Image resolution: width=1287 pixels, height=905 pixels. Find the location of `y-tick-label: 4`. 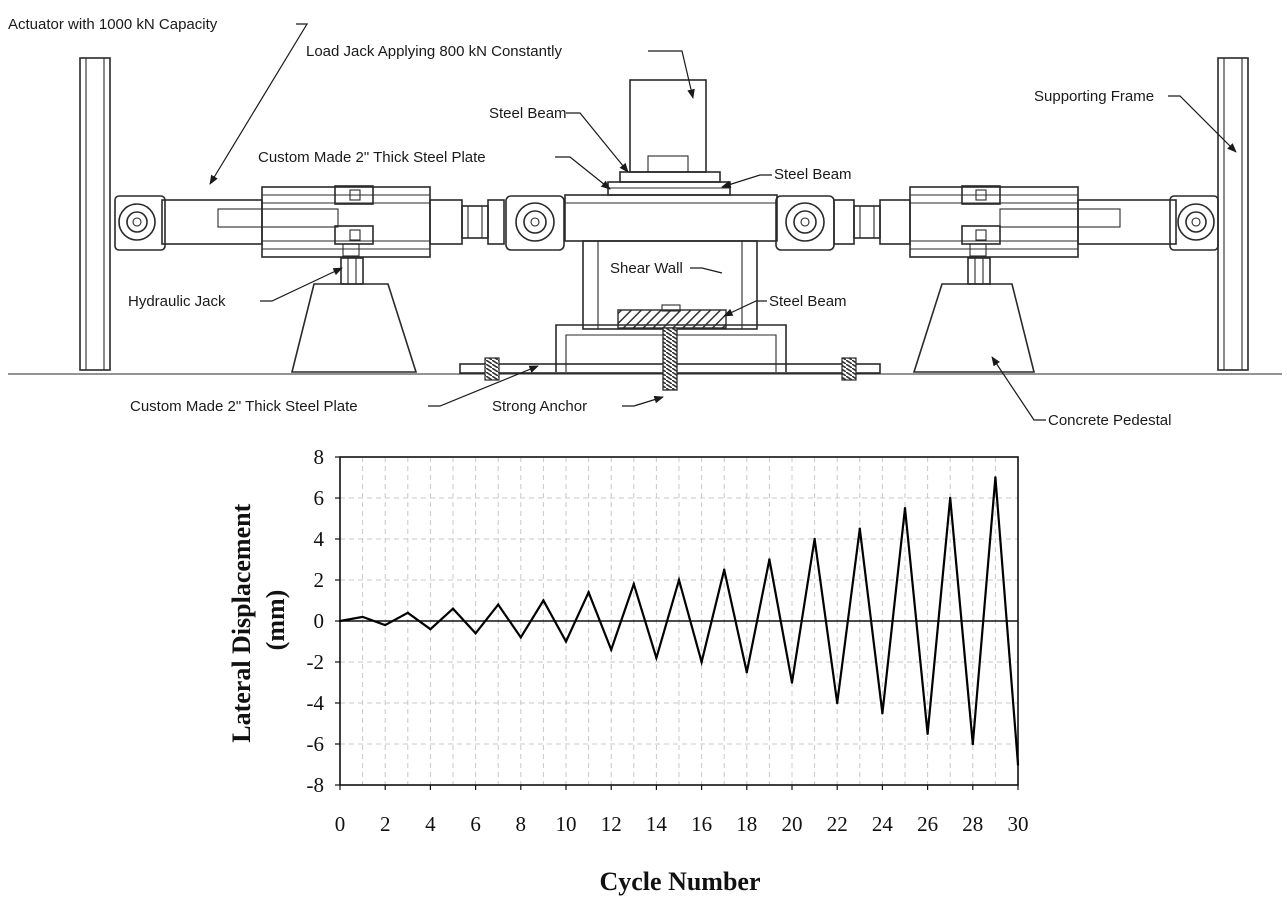

y-tick-label: 4 is located at coordinates (319, 539).